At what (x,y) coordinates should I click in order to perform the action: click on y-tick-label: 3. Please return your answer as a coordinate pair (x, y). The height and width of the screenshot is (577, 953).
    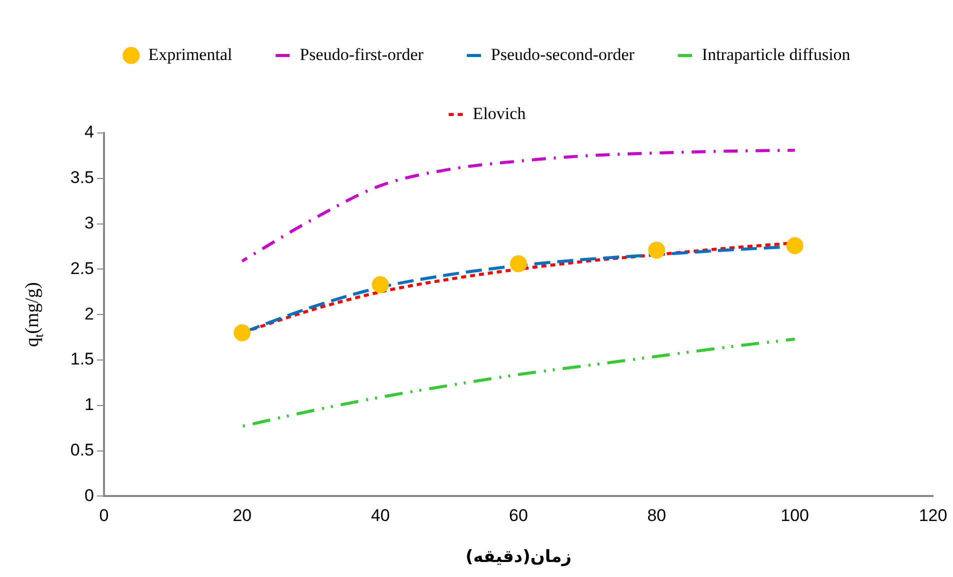
    Looking at the image, I should click on (89, 222).